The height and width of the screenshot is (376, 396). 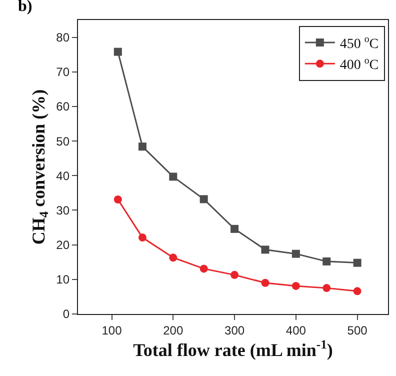 What do you see at coordinates (359, 43) in the screenshot?
I see `legend-label: 450 $^{o}$C` at bounding box center [359, 43].